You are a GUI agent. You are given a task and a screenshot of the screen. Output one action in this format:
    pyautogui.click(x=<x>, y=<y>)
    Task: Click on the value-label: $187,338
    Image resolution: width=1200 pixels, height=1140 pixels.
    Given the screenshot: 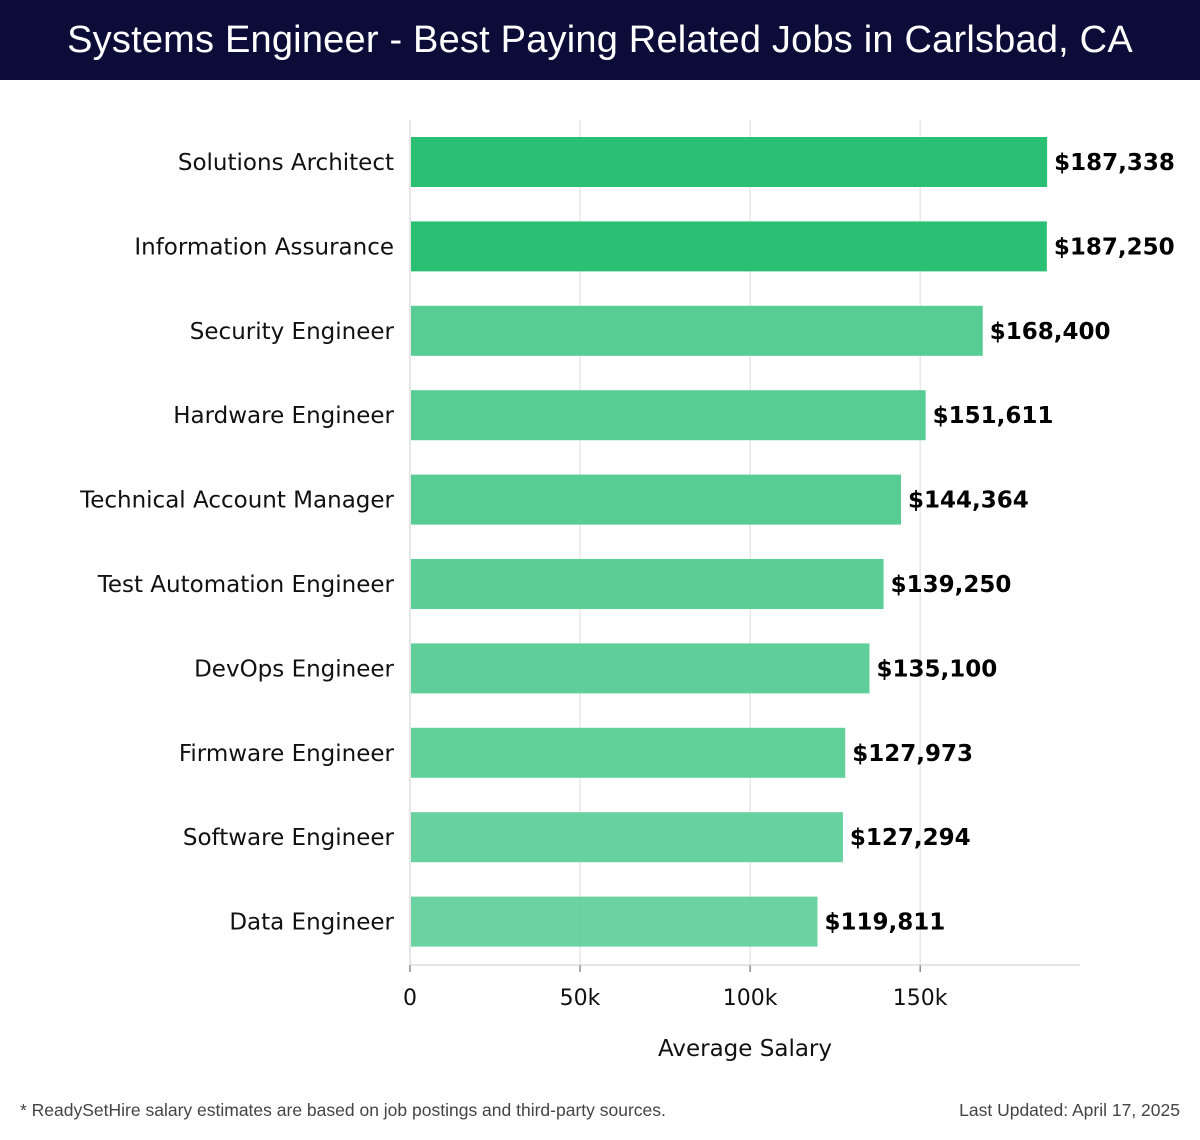 What is the action you would take?
    pyautogui.click(x=1114, y=163)
    